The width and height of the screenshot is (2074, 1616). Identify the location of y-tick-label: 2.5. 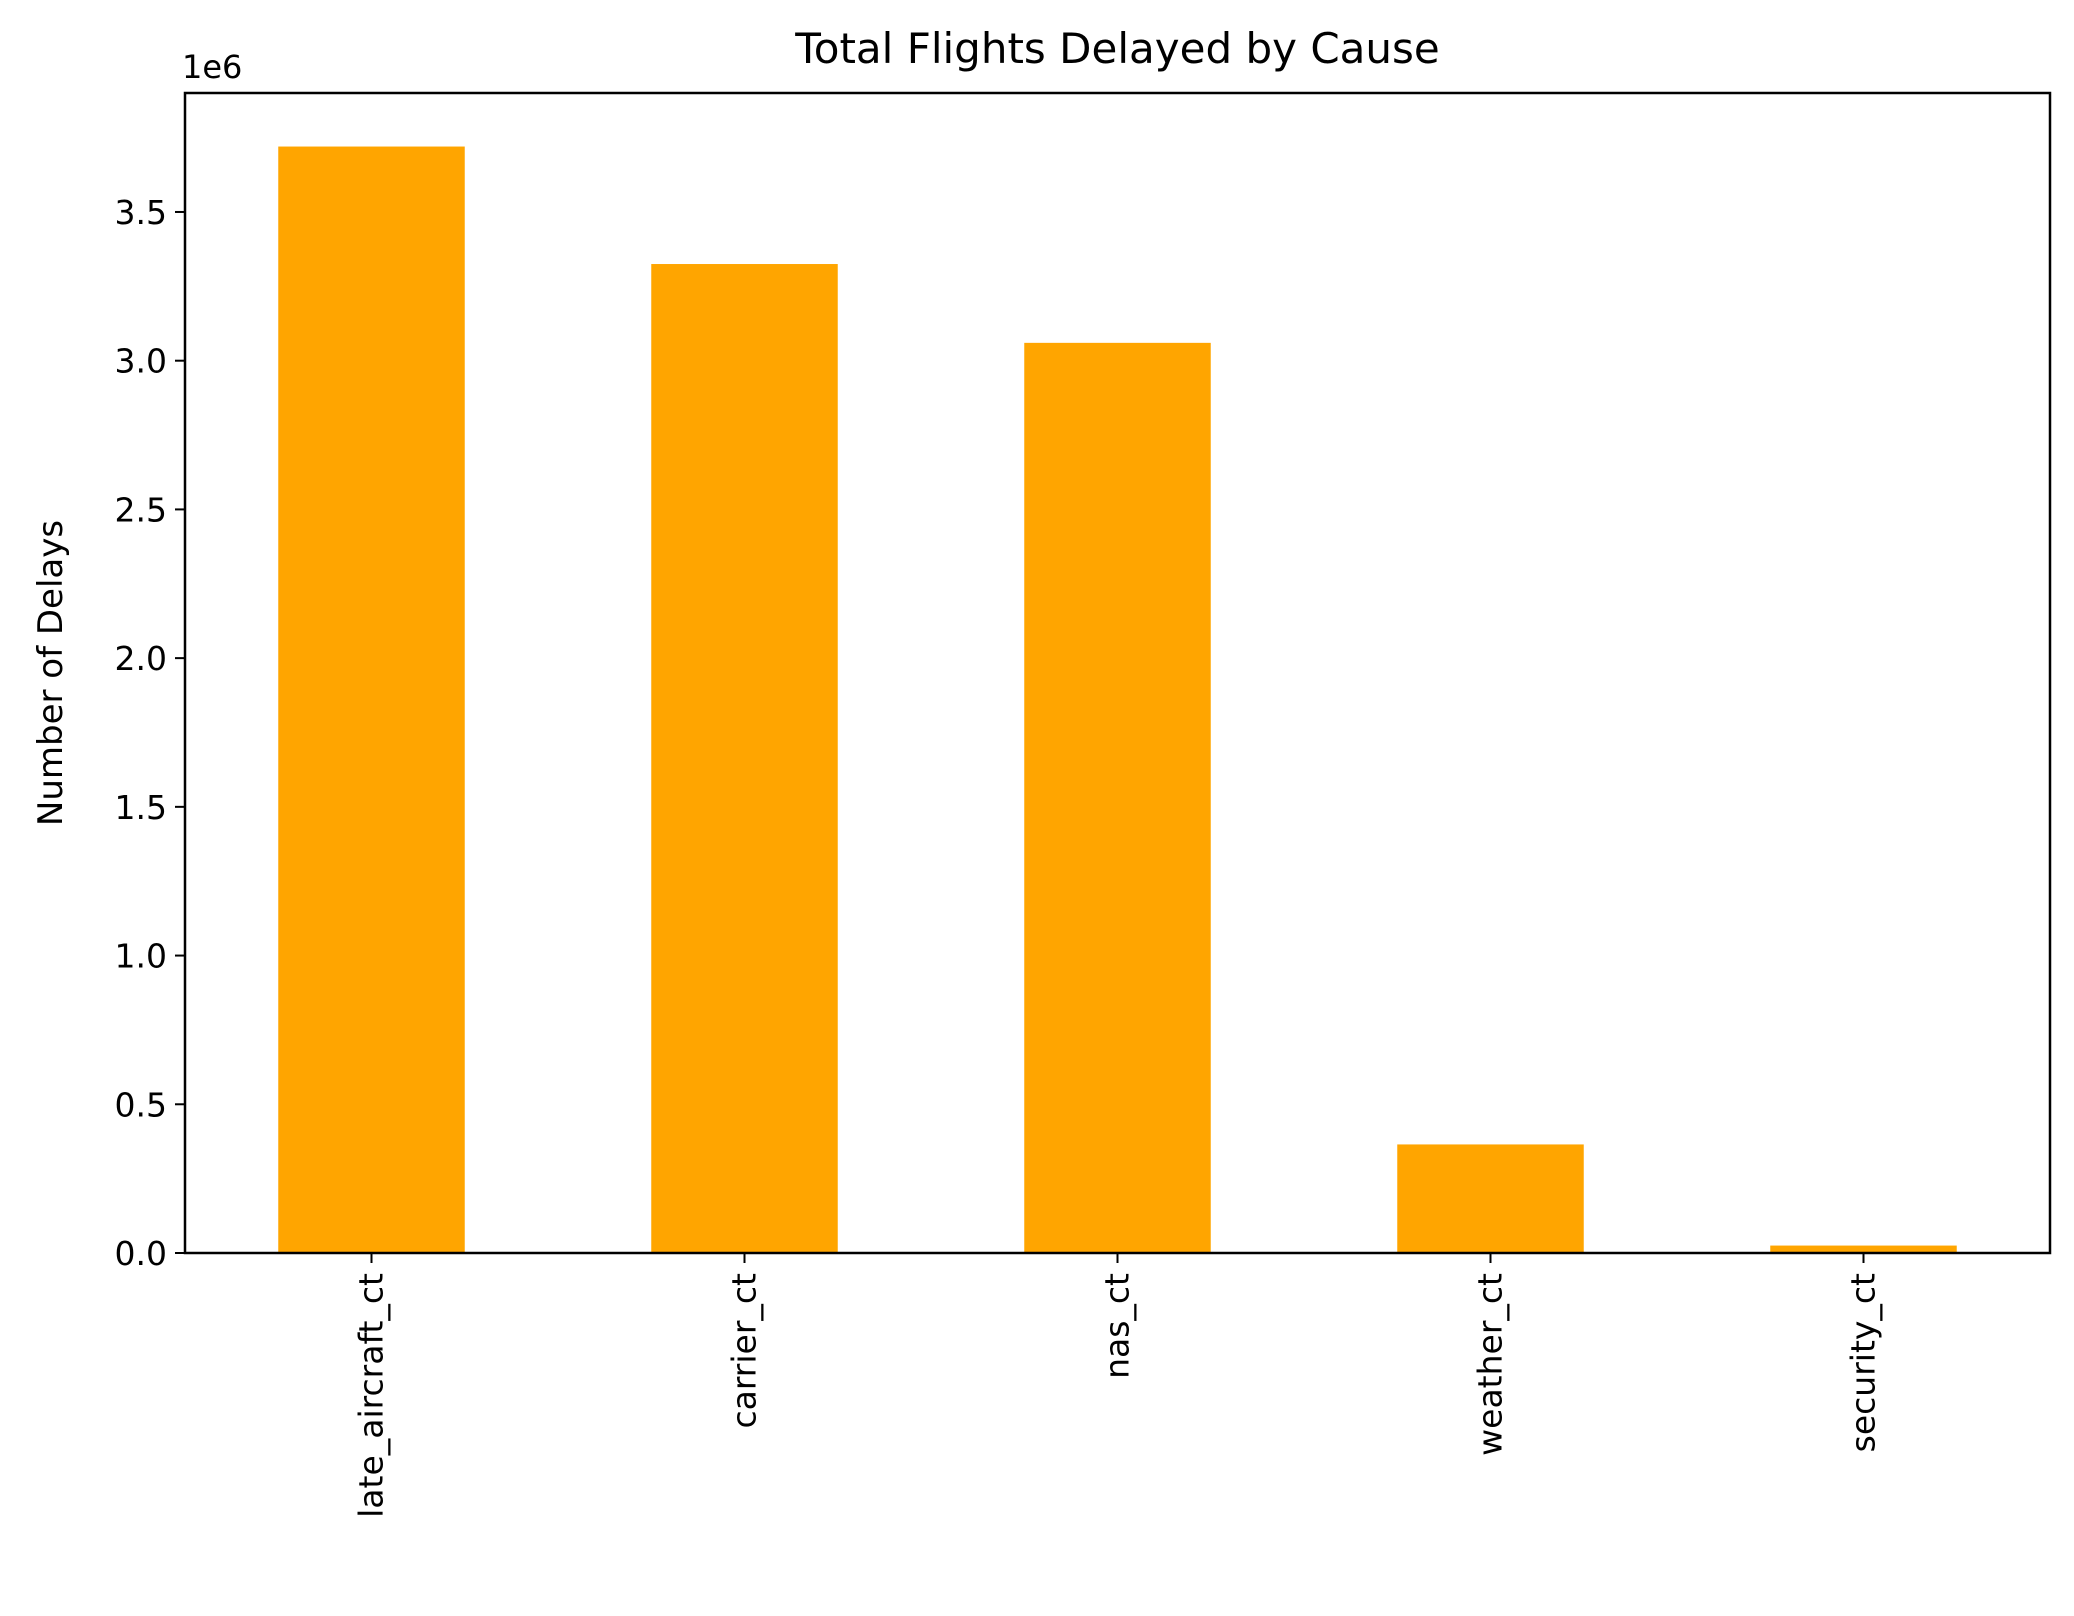
(141, 509).